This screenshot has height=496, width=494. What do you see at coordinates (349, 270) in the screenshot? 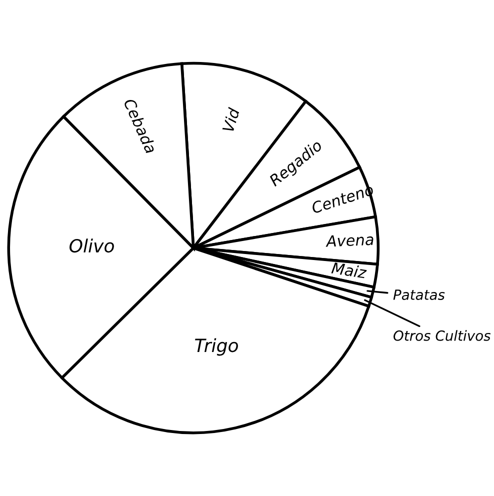
I see `slice-label: Maiz` at bounding box center [349, 270].